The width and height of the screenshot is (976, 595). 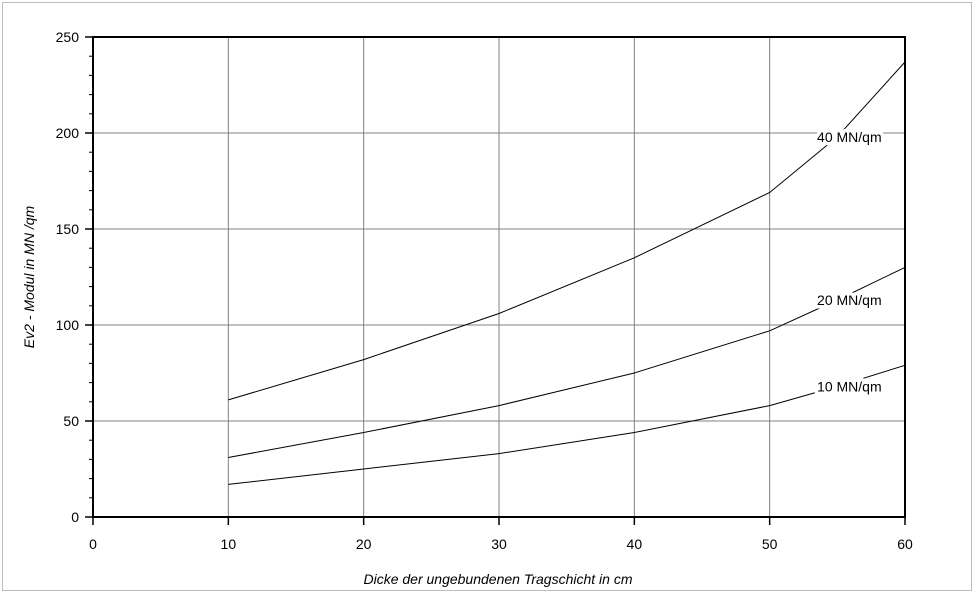 I want to click on x-tick-label: 60, so click(x=905, y=544).